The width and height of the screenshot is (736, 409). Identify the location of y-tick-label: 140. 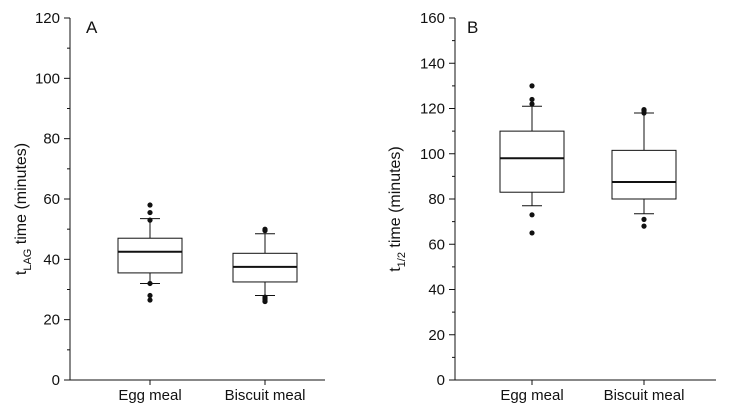
(432, 63).